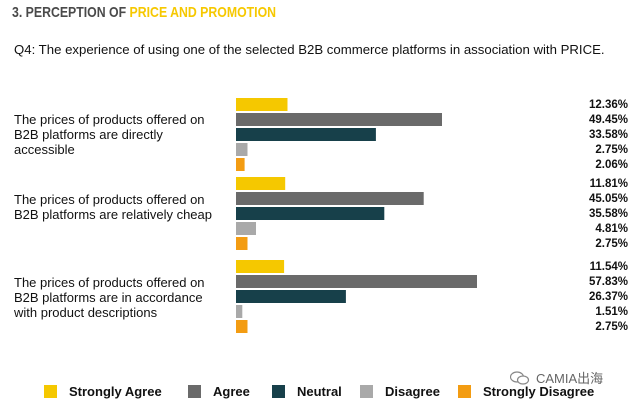 The width and height of the screenshot is (640, 408). What do you see at coordinates (231, 391) in the screenshot?
I see `legend-label-agree: Agree` at bounding box center [231, 391].